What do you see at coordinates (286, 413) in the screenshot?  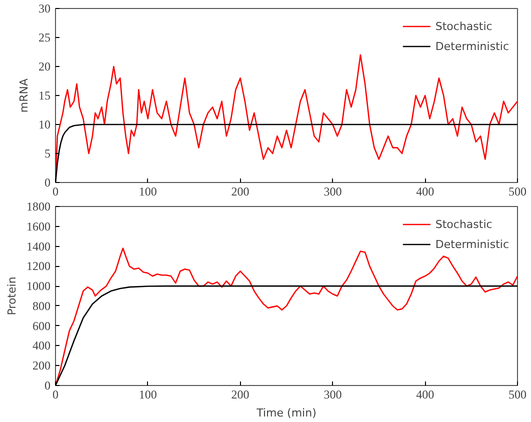 I see `x-axis-title: Time (min)` at bounding box center [286, 413].